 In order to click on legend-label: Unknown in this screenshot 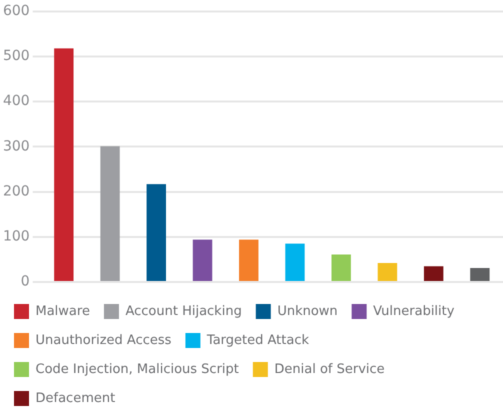, I will do `click(307, 311)`.